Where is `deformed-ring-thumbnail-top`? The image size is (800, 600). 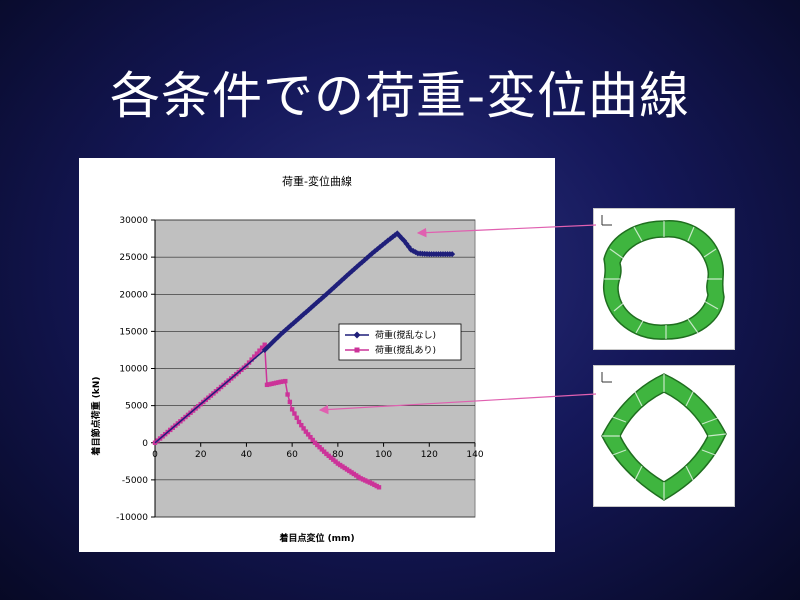
deformed-ring-thumbnail-top is located at coordinates (664, 279).